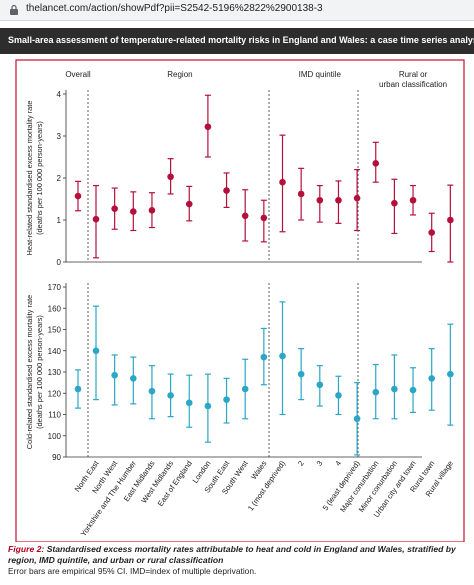  I want to click on y-tick-label-cold: 140, so click(55, 351).